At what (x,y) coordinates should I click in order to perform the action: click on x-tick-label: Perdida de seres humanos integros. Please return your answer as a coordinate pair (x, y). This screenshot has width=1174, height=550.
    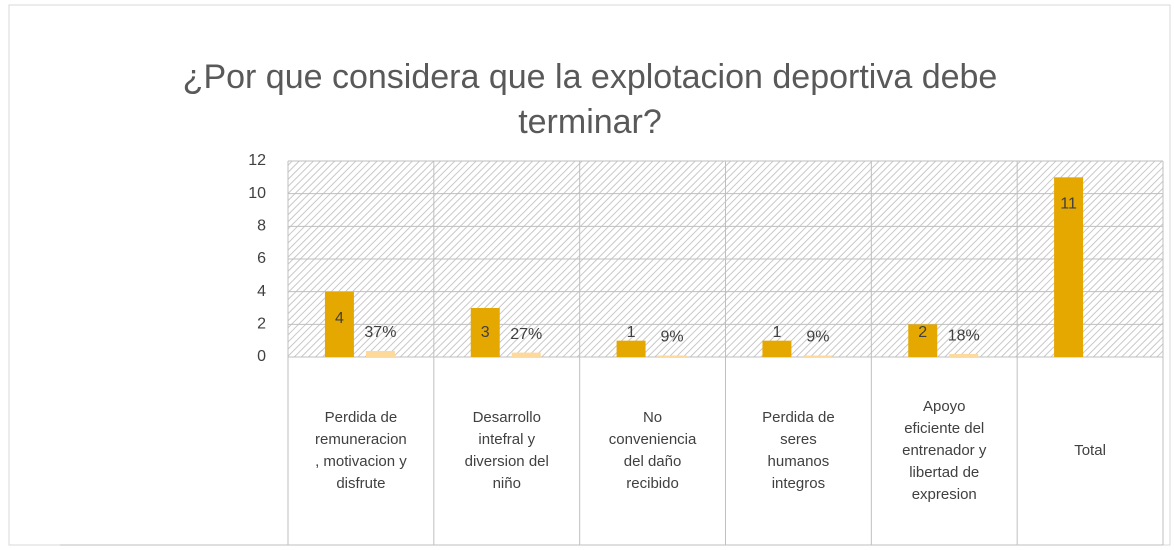
    Looking at the image, I should click on (798, 450).